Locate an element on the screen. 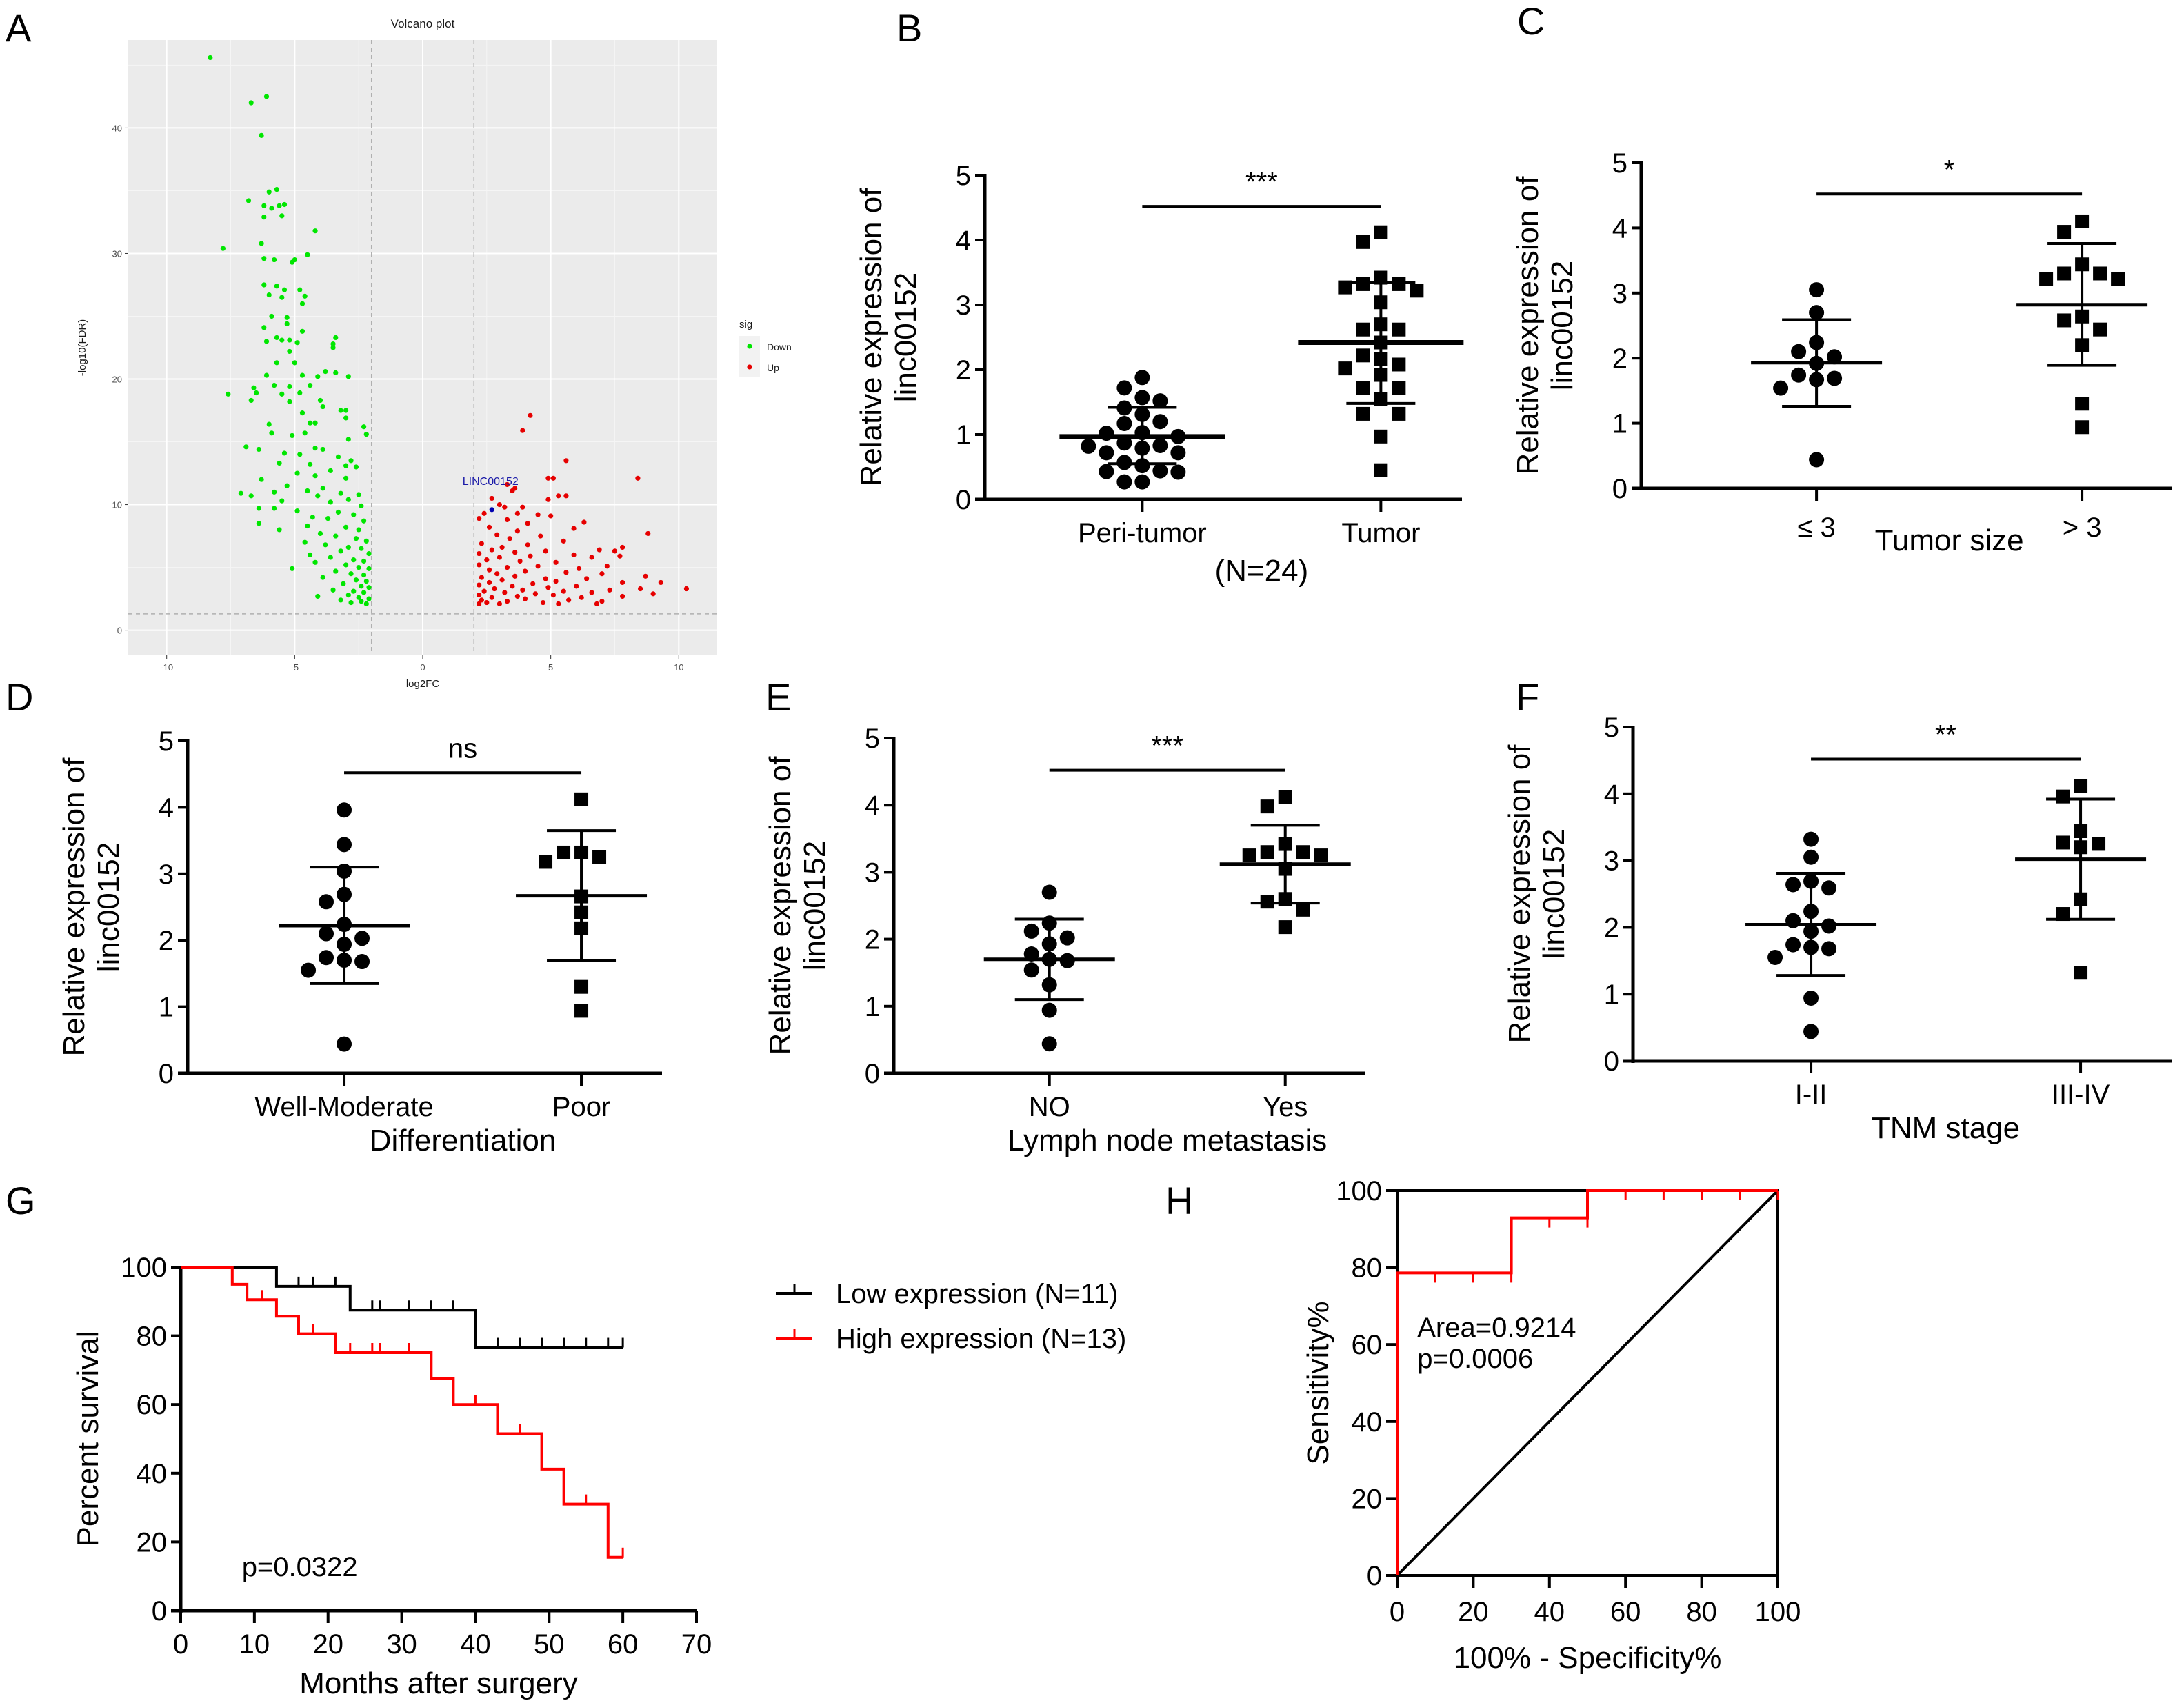  y-tick-label: 40 is located at coordinates (1367, 1422).